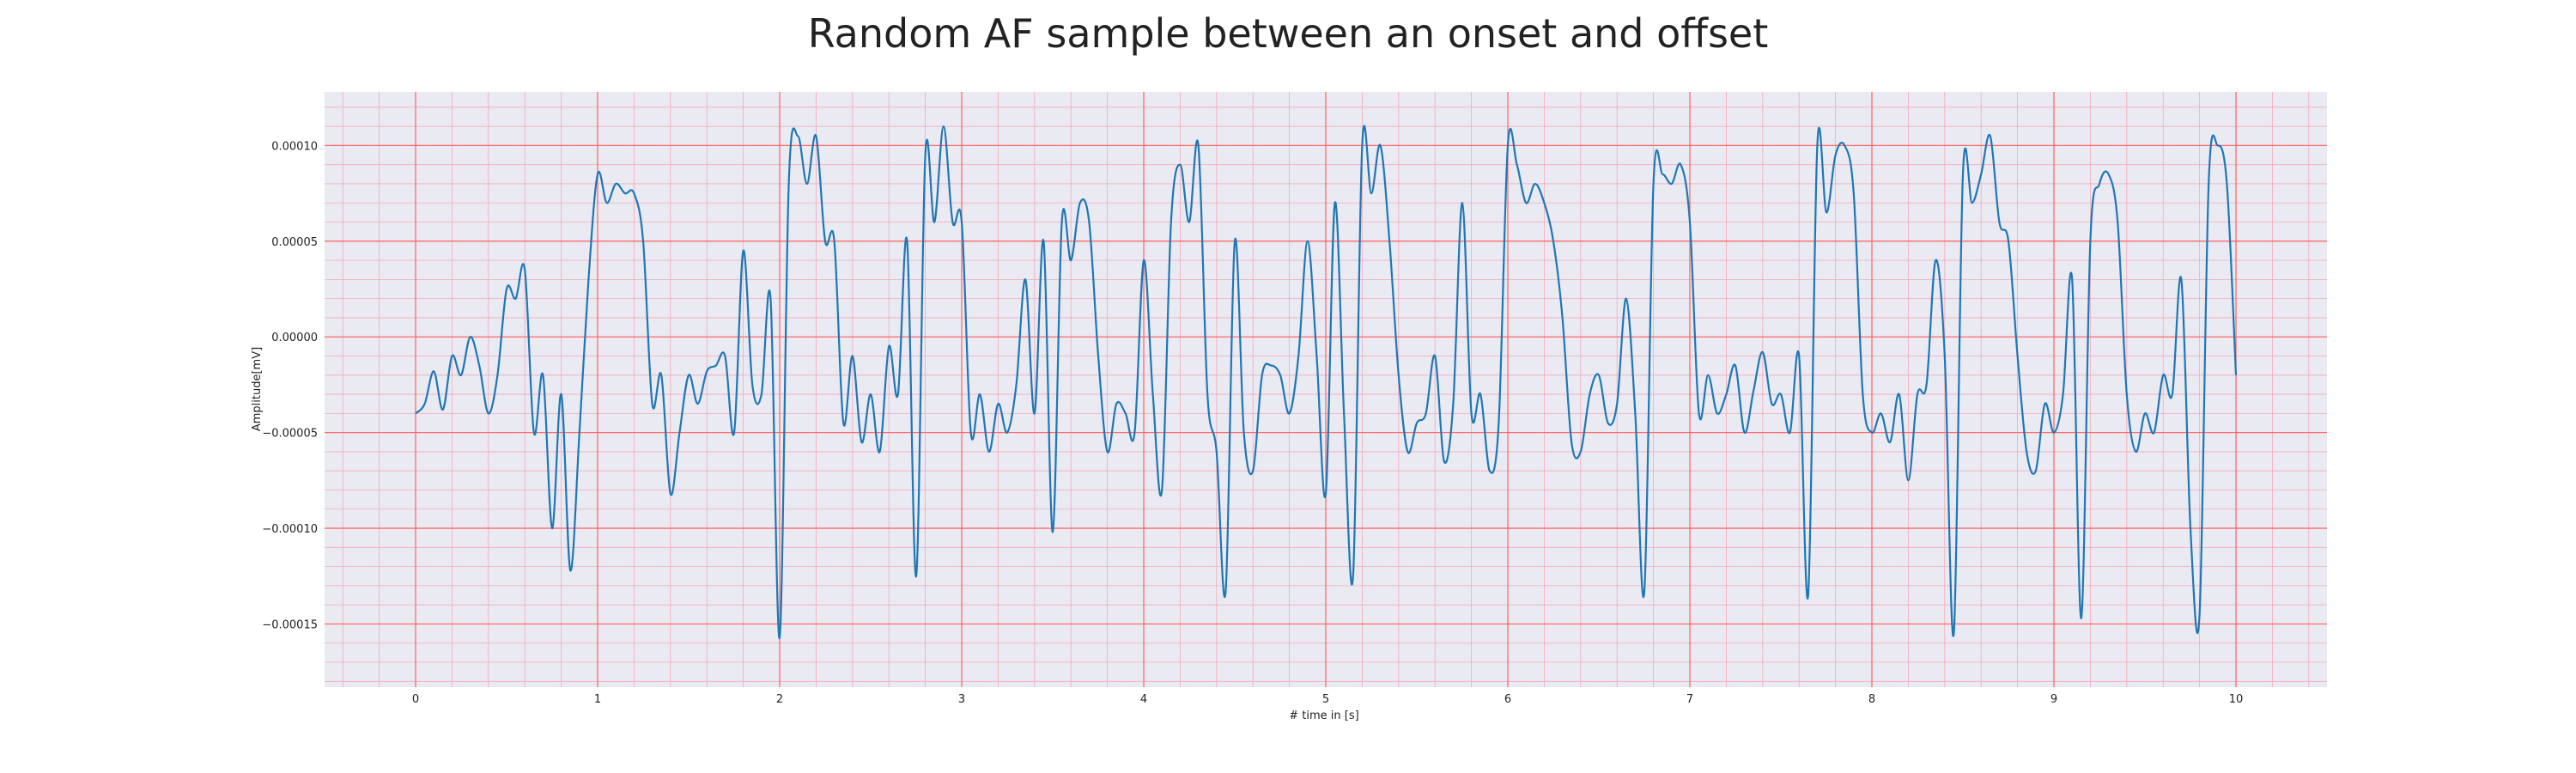 This screenshot has height=773, width=2576. I want to click on x-tick-labels: 0 1 2 3 4 5 6 7 8 9 10, so click(1327, 699).